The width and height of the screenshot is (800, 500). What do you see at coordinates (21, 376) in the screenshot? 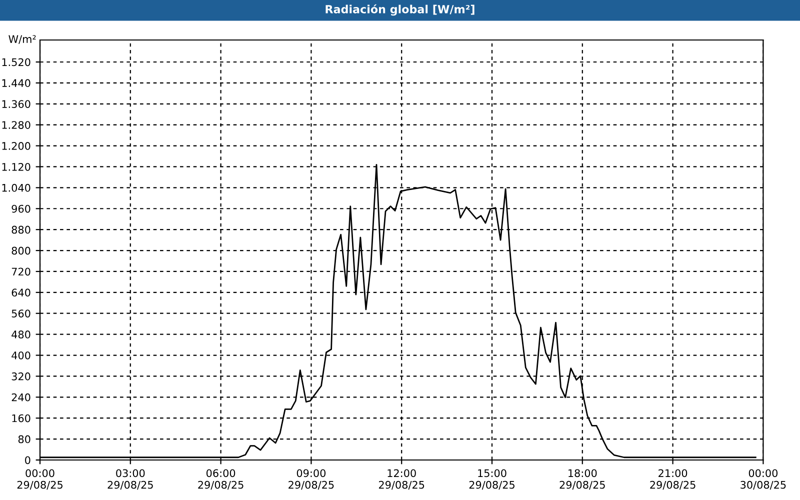
I see `y-tick-label: 320` at bounding box center [21, 376].